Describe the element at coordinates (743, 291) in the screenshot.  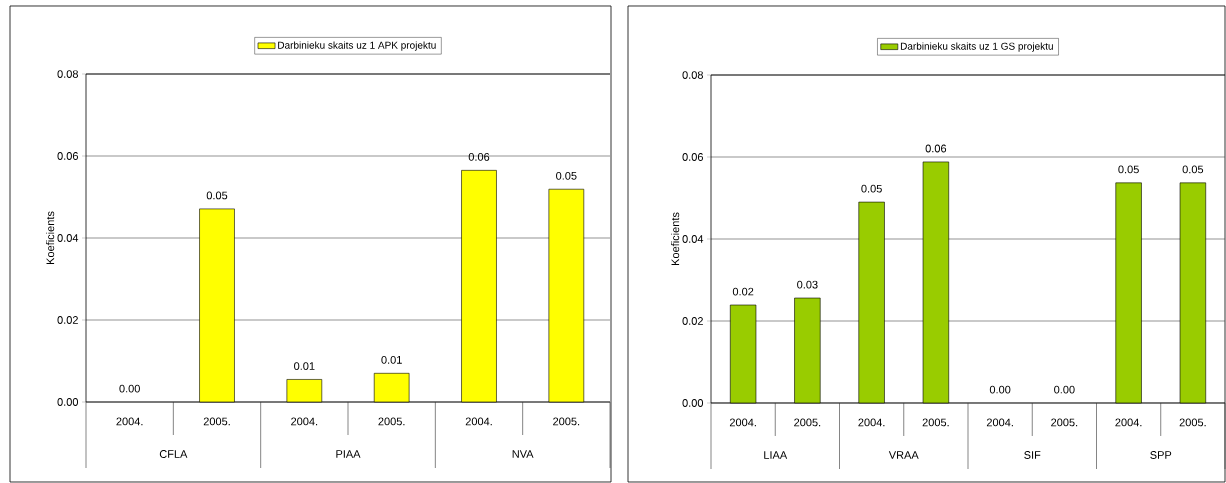
I see `data-label: 0.02` at that location.